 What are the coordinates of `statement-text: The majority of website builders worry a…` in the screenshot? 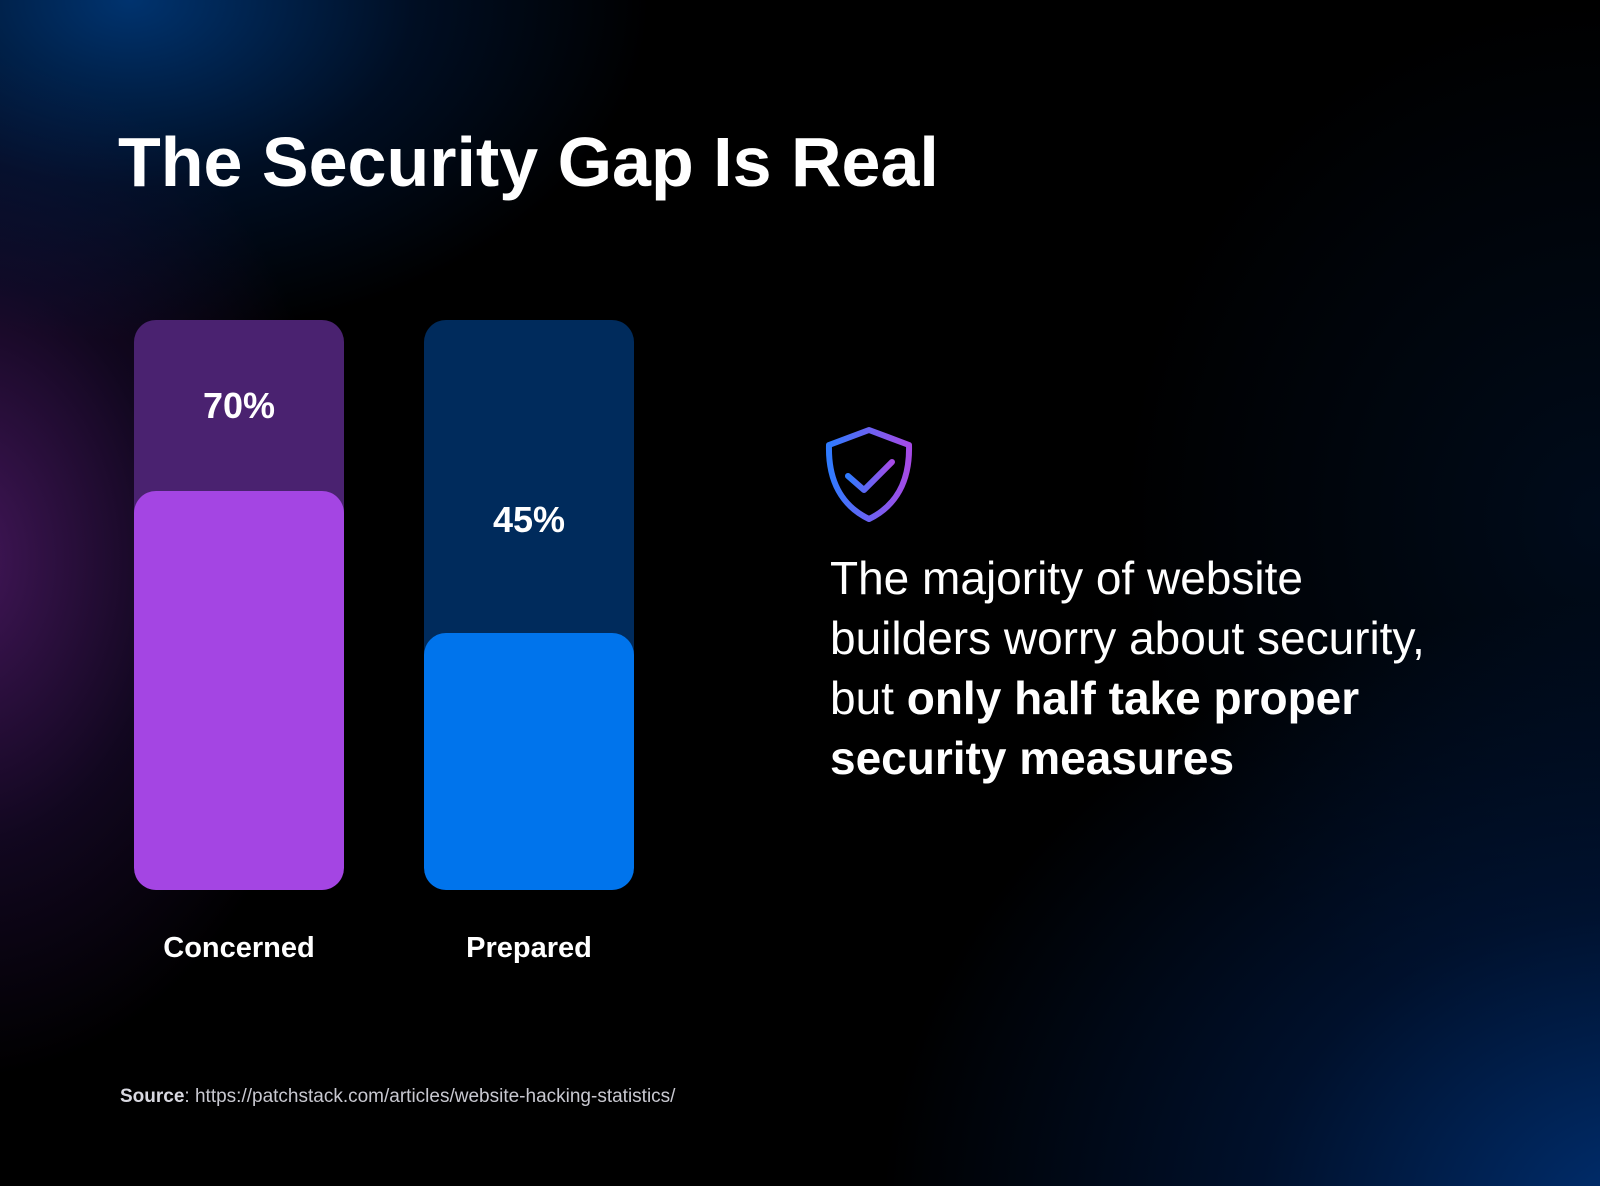 It's located at (1150, 668).